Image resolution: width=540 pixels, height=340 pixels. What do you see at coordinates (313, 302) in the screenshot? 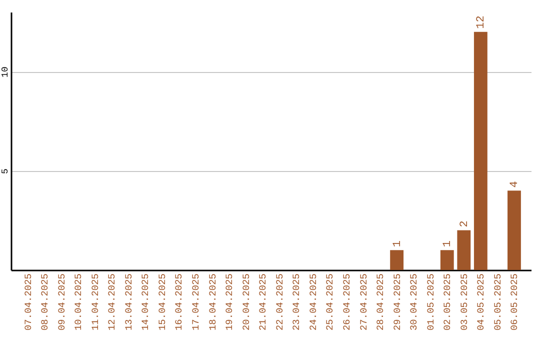
I see `x-tick-label: 24.04.2025` at bounding box center [313, 302].